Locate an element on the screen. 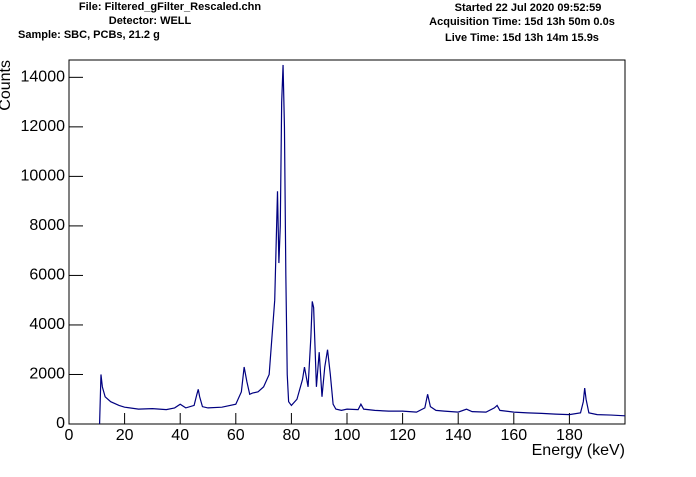  y-axis-label: Counts is located at coordinates (7, 85).